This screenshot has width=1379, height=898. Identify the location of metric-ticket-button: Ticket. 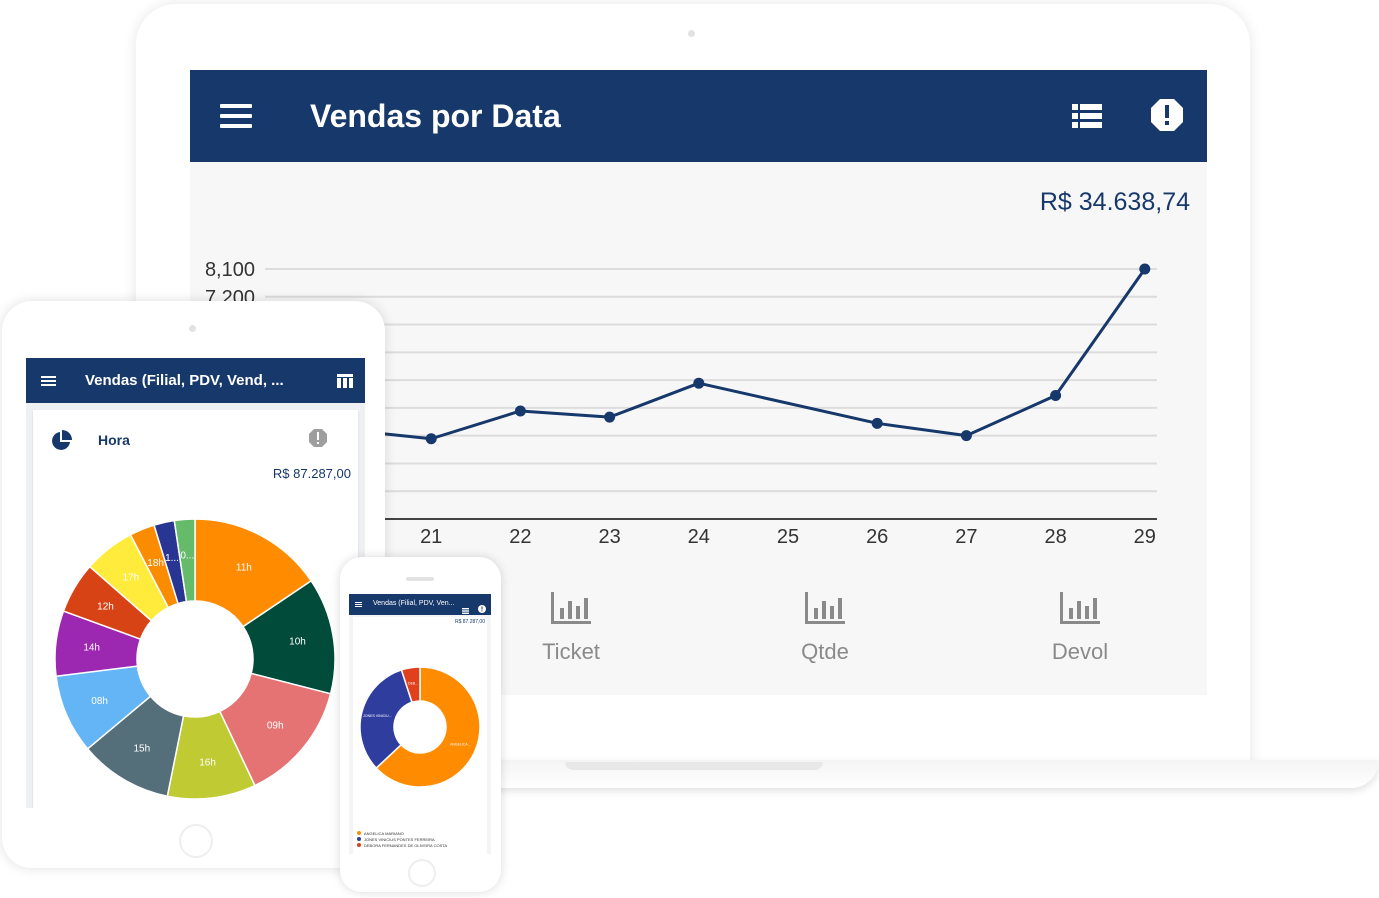
(571, 627).